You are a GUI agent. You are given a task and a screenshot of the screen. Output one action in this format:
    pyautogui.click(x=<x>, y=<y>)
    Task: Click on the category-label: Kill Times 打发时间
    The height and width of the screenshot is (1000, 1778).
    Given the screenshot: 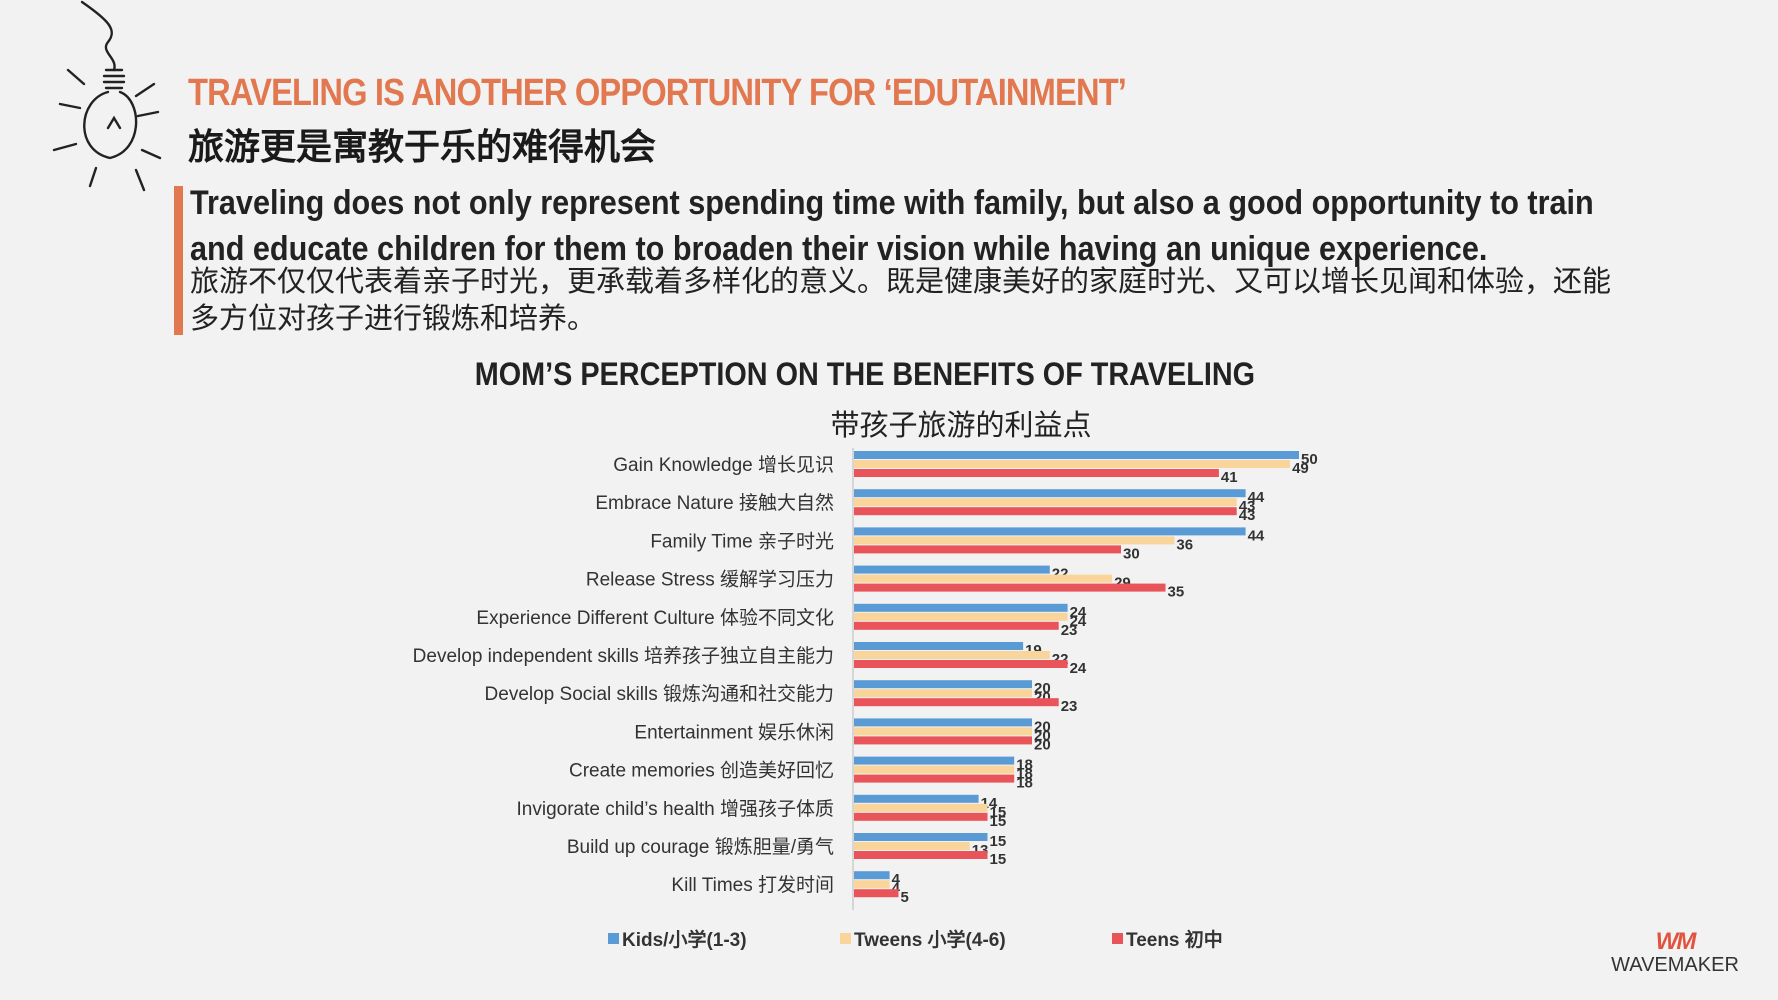 What is the action you would take?
    pyautogui.click(x=752, y=885)
    